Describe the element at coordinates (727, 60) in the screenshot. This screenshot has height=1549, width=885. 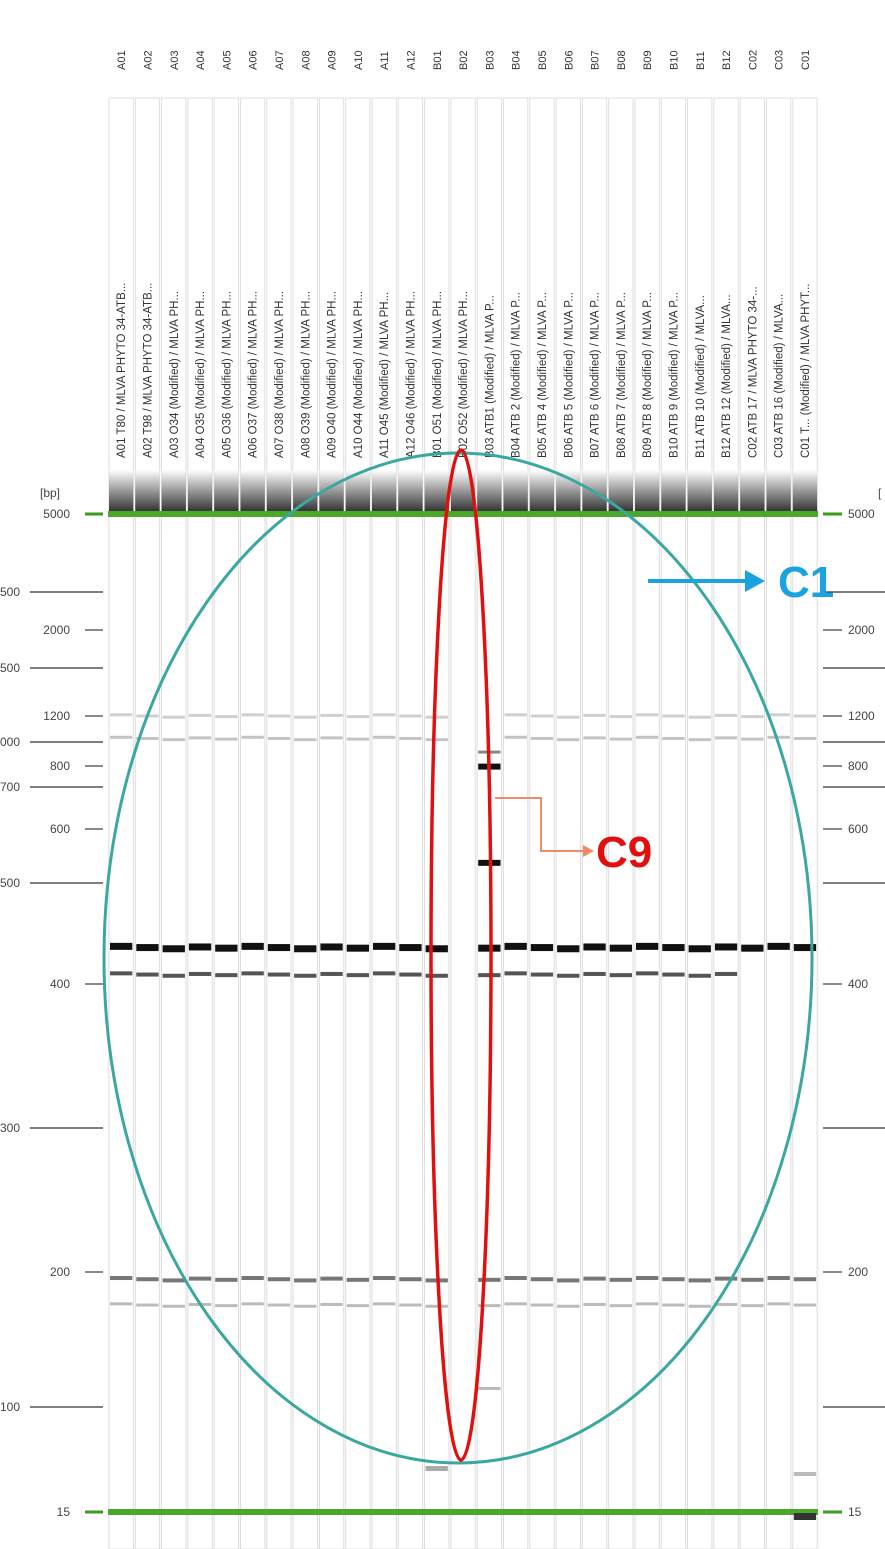
I see `well-id-label: B12` at that location.